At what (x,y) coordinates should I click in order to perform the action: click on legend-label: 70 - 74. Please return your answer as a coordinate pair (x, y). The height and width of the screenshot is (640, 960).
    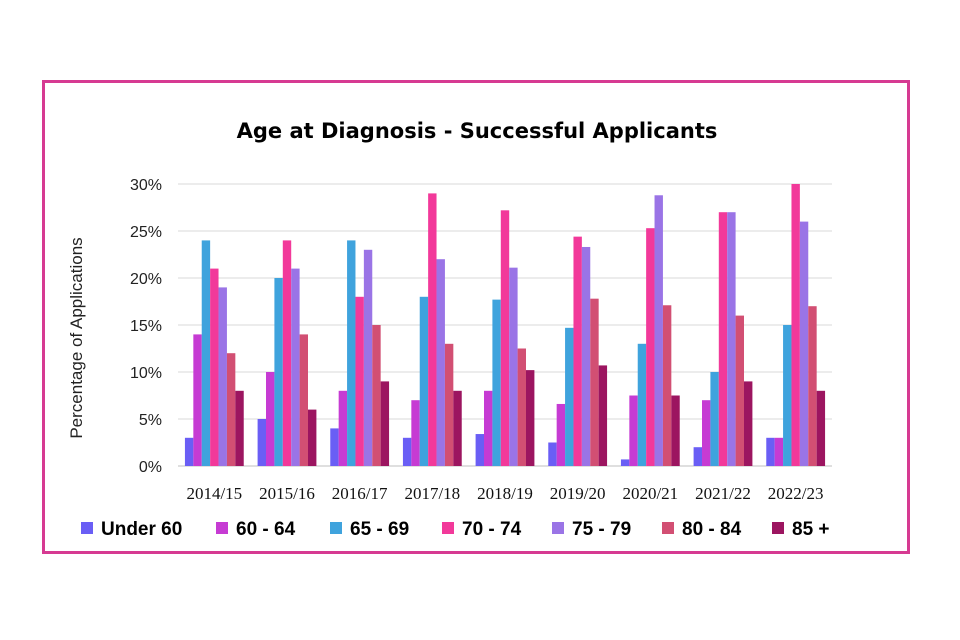
    Looking at the image, I should click on (492, 529).